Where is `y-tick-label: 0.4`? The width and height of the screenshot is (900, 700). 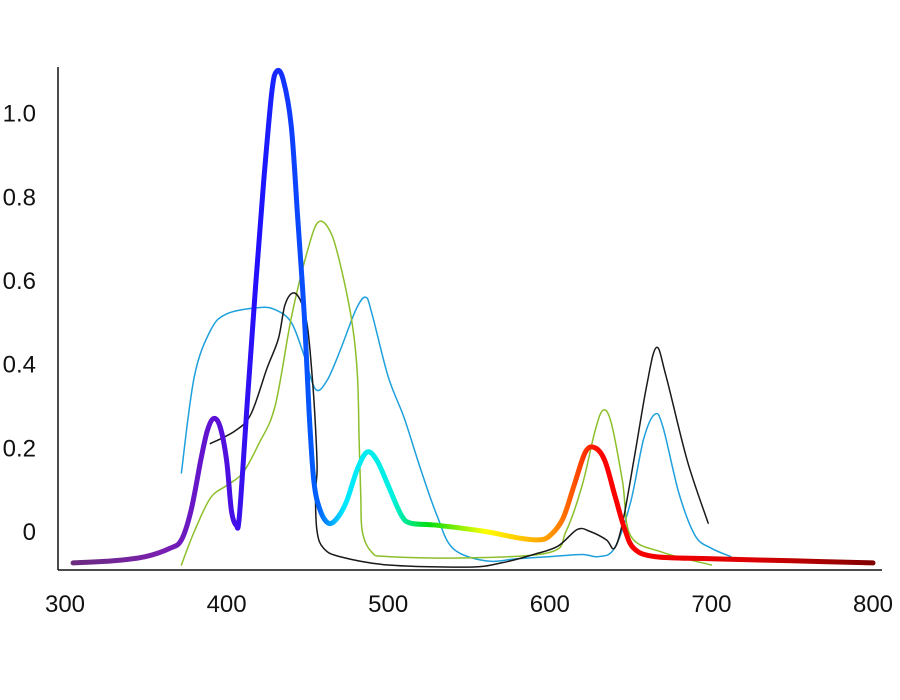
y-tick-label: 0.4 is located at coordinates (19, 365).